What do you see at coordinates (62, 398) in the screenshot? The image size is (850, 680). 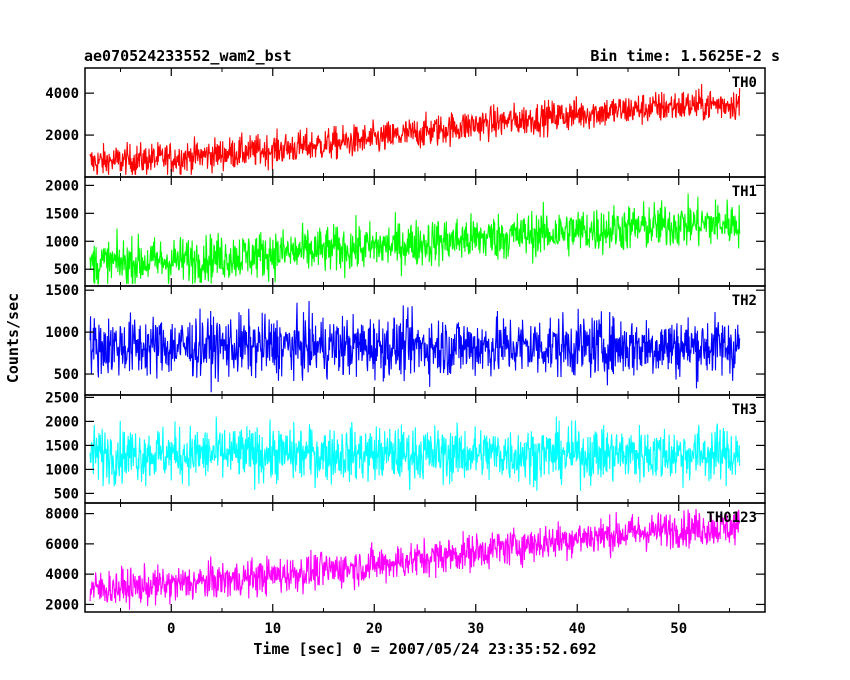 I see `y-tick-label: 2500` at bounding box center [62, 398].